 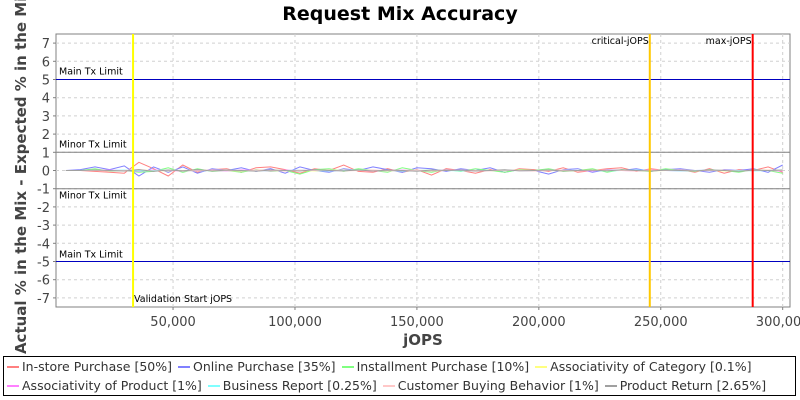 I want to click on y-tick-label: -3, so click(x=43, y=226).